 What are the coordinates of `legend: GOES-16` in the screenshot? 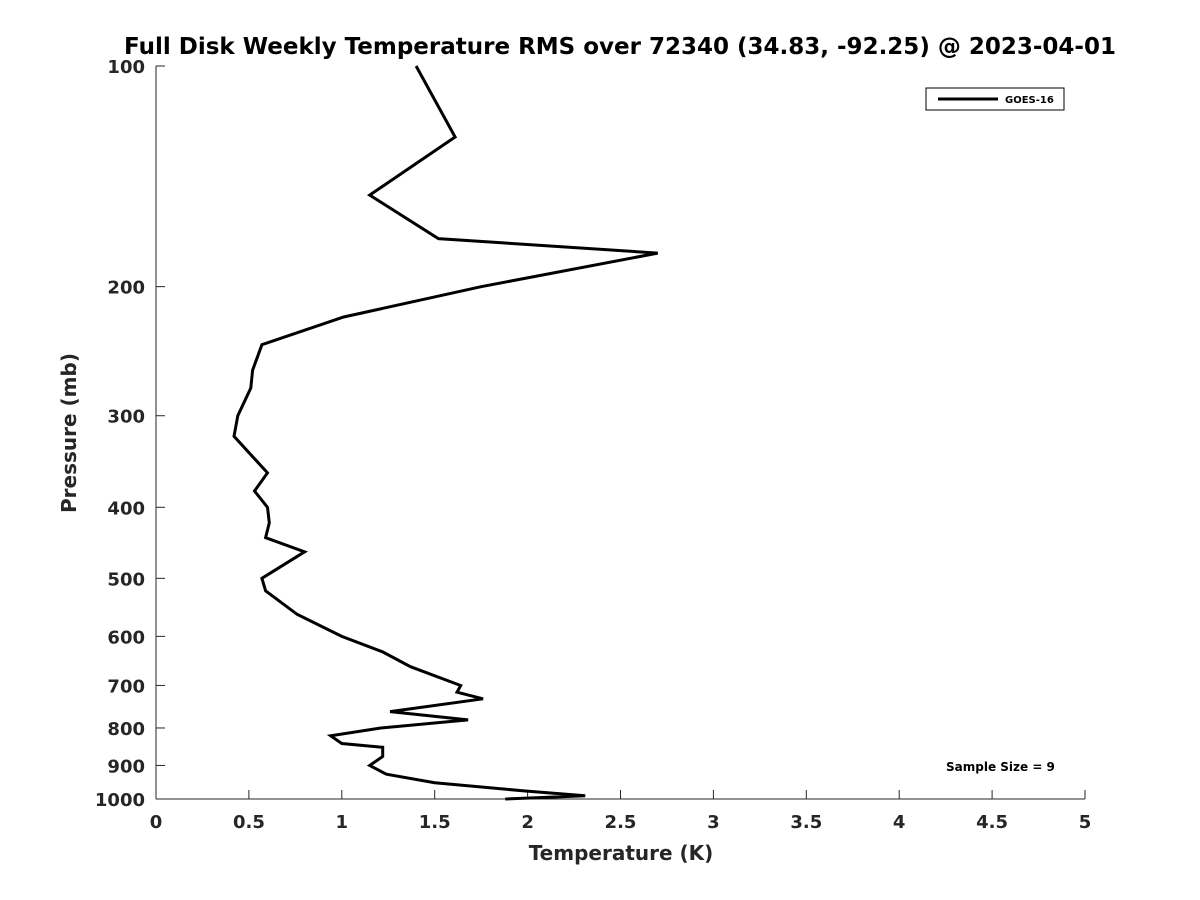 It's located at (995, 99).